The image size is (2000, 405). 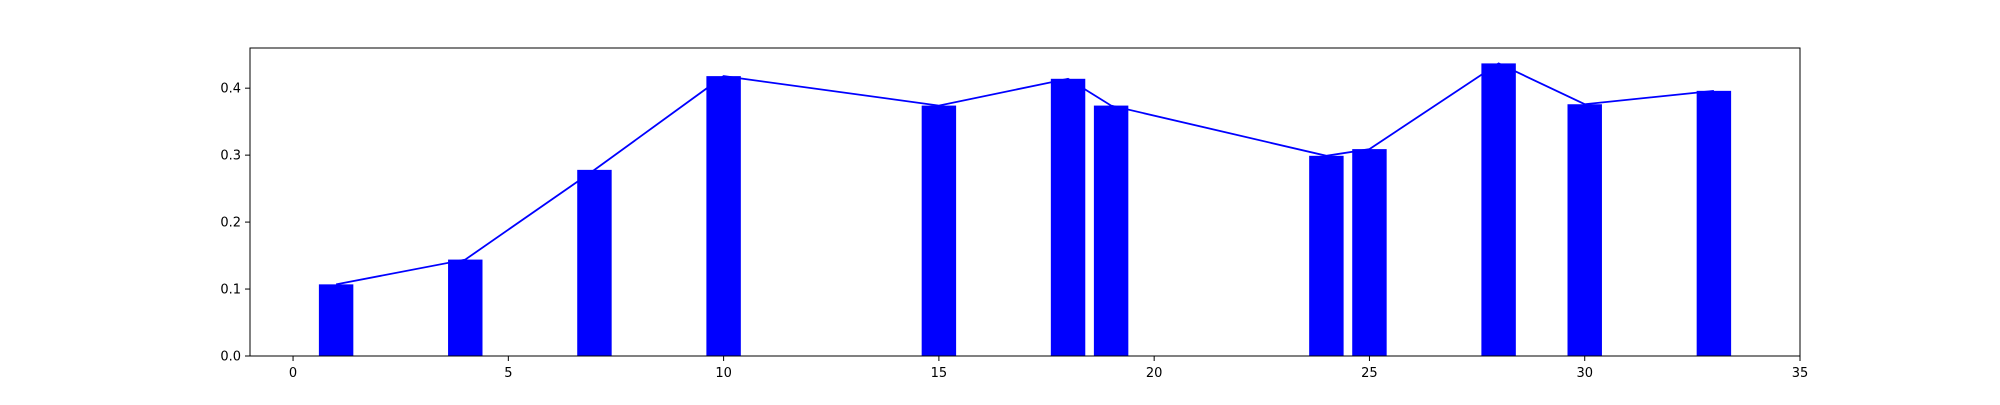 What do you see at coordinates (230, 290) in the screenshot?
I see `y-tick-label-1: 0.1` at bounding box center [230, 290].